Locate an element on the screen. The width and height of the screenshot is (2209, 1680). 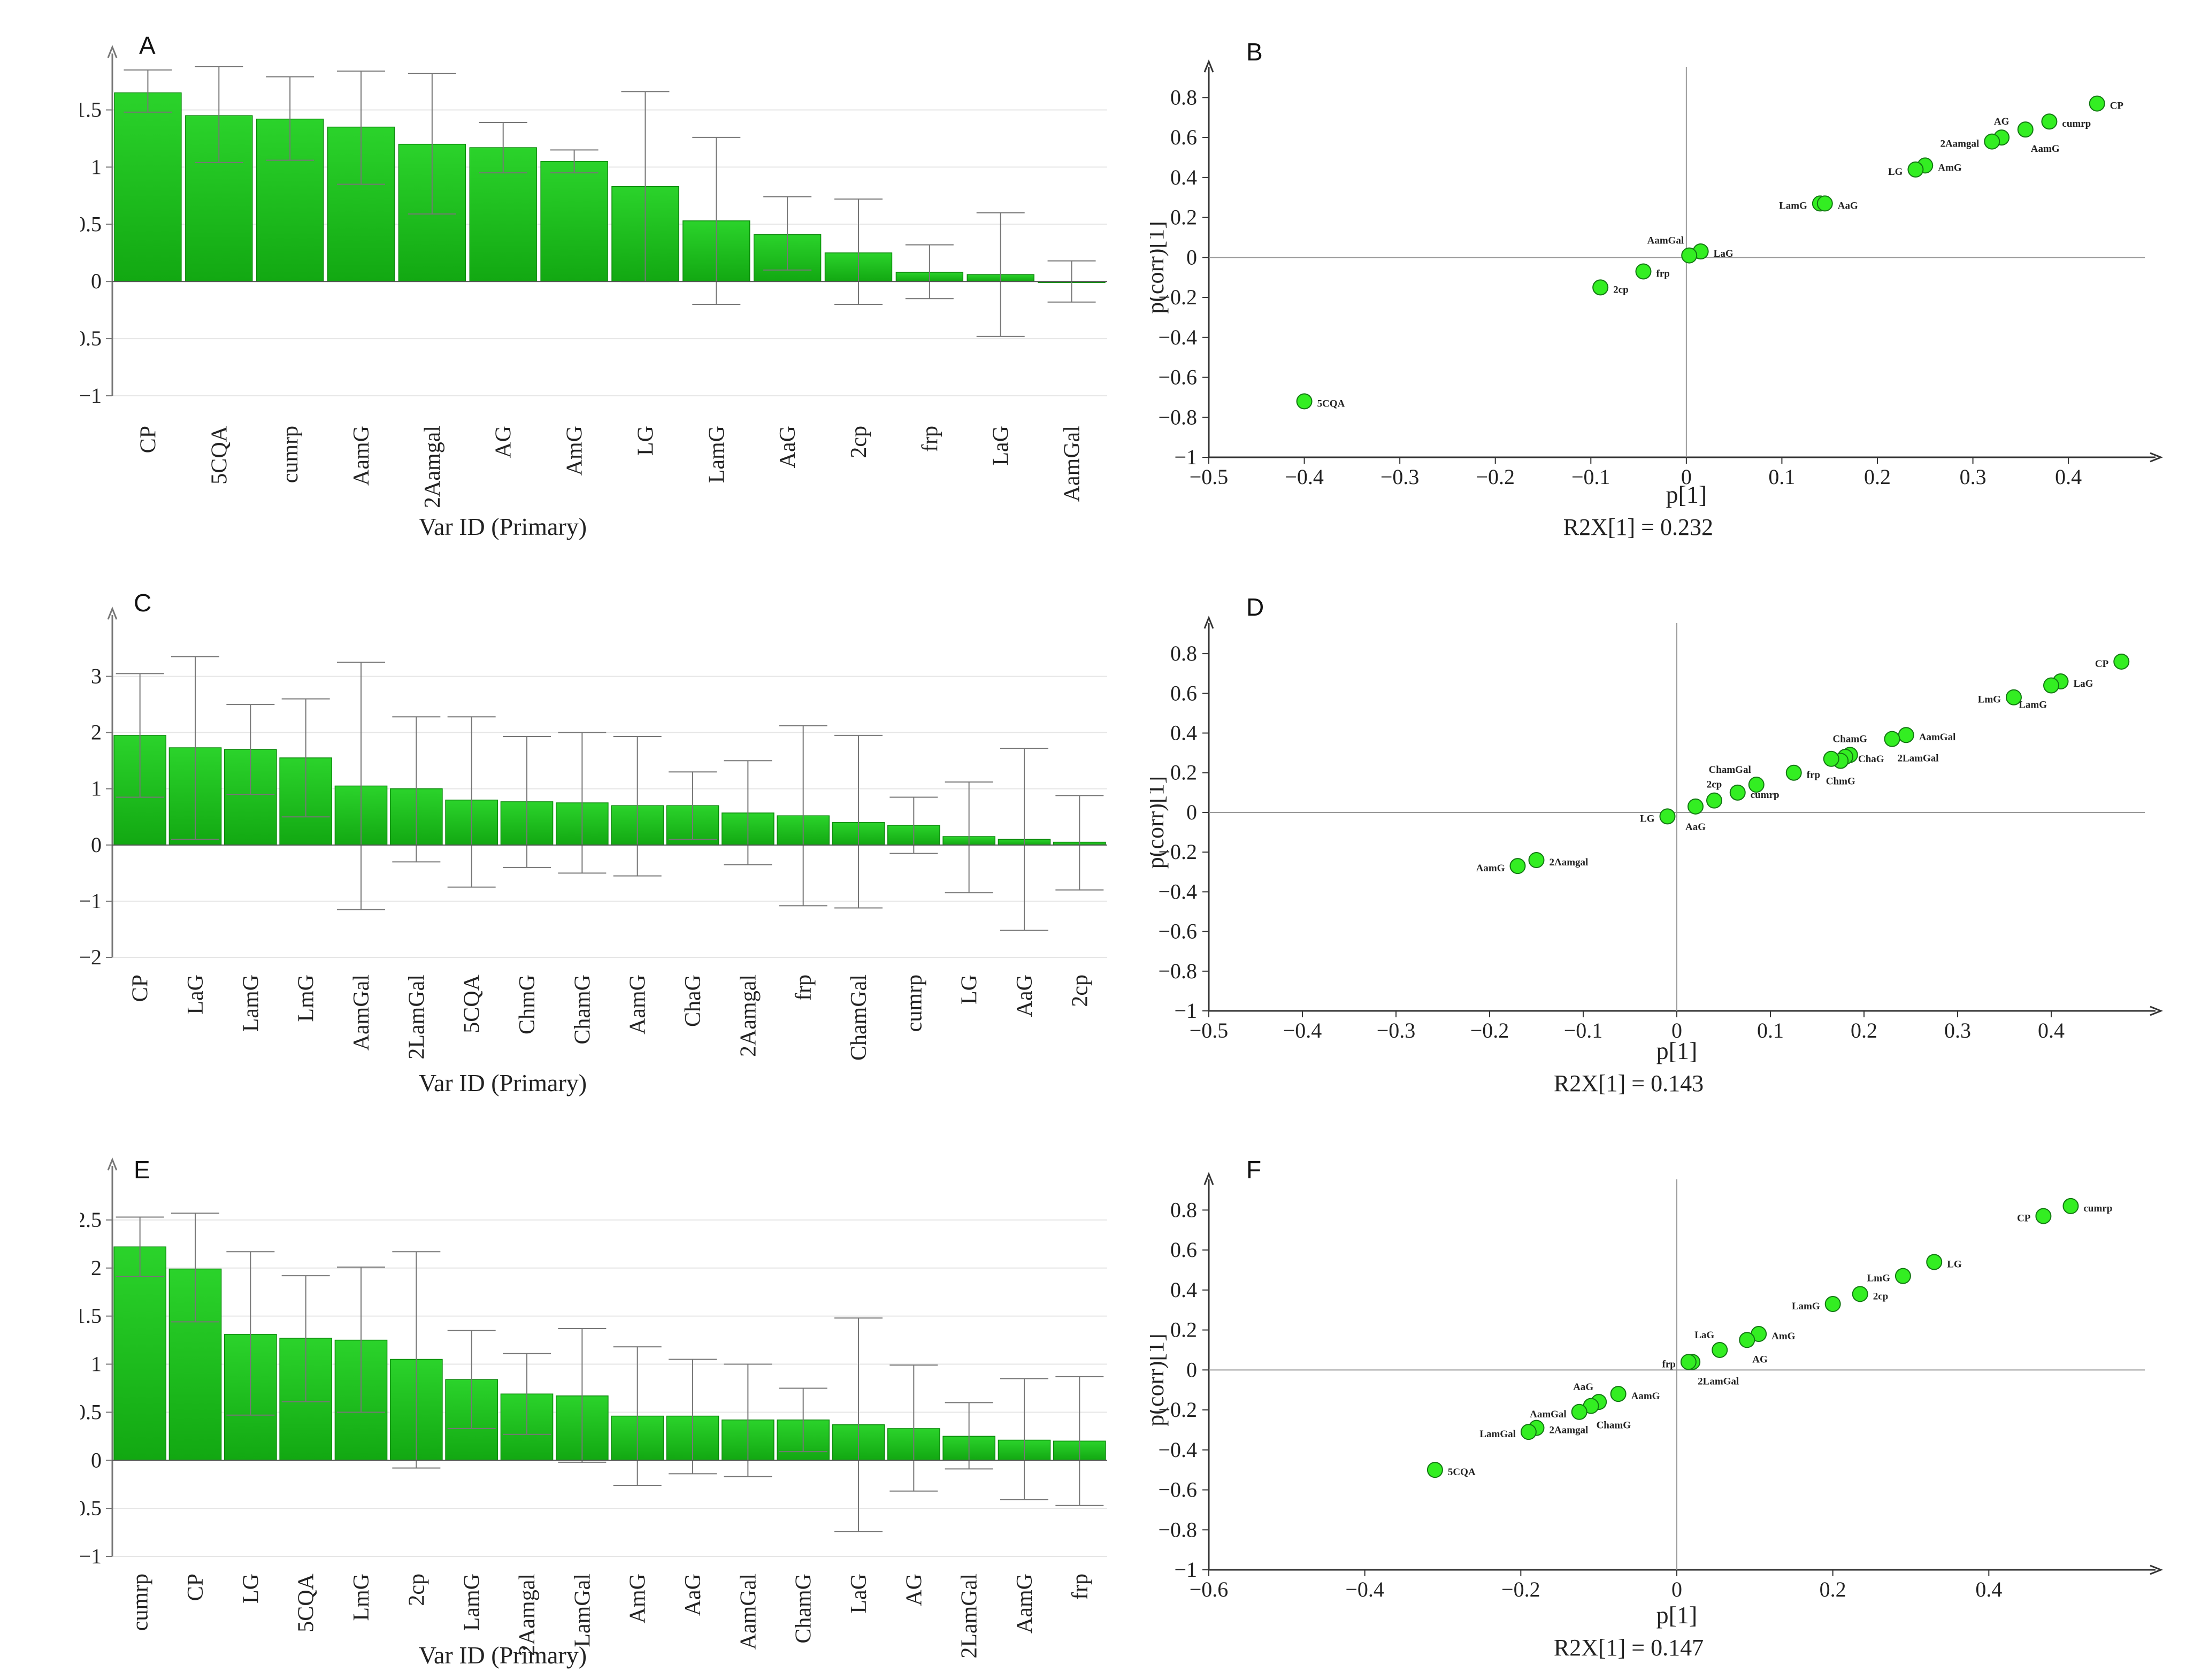
r2x-footer: R2X[1] = 0.143 is located at coordinates (1629, 1083).